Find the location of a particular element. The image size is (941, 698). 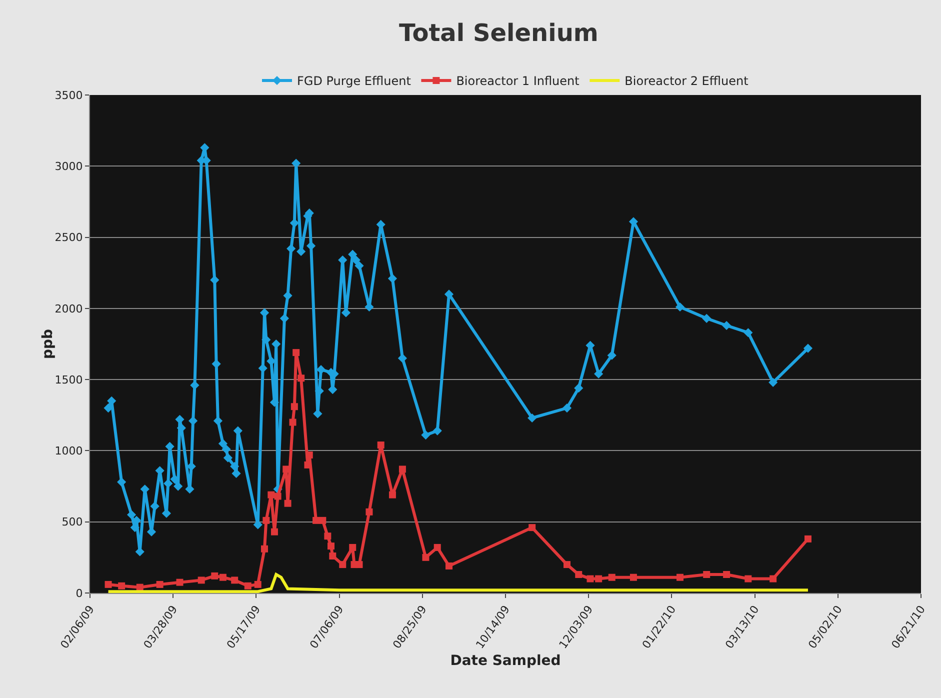

legend-label: FGD Purge Effluent is located at coordinates (354, 81).